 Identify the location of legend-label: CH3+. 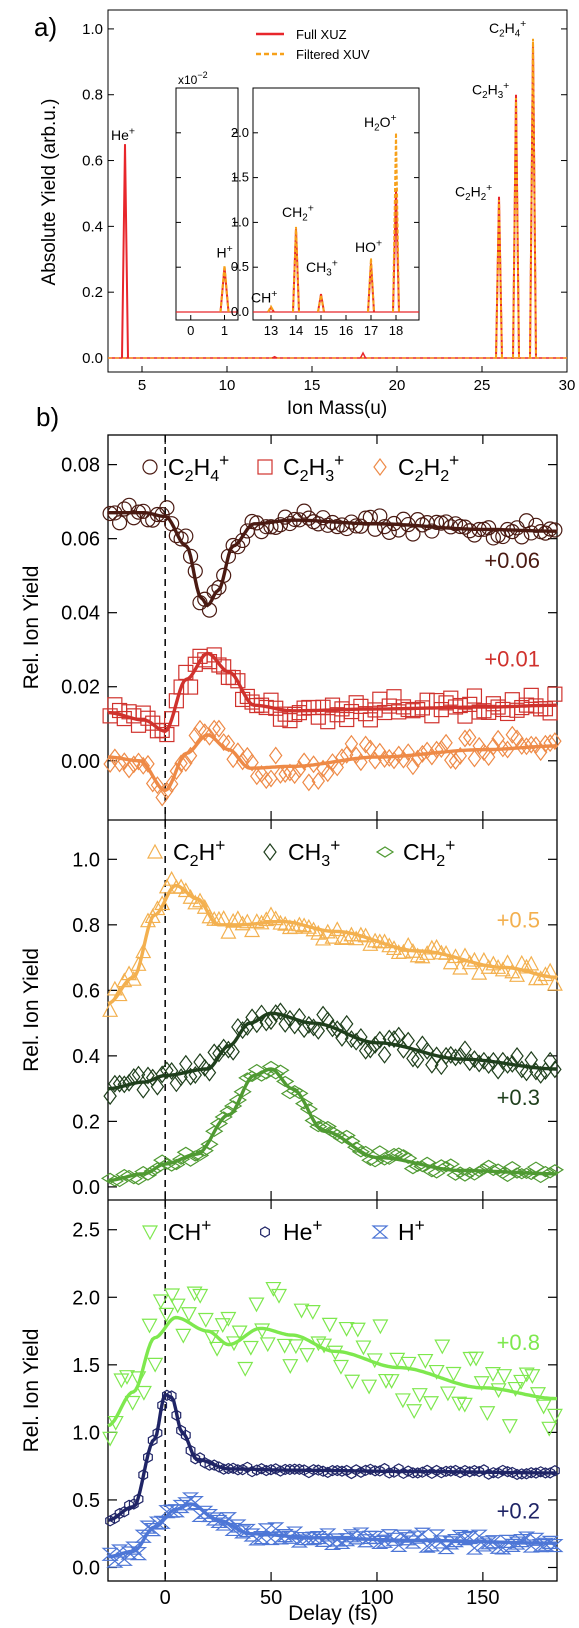
(314, 852).